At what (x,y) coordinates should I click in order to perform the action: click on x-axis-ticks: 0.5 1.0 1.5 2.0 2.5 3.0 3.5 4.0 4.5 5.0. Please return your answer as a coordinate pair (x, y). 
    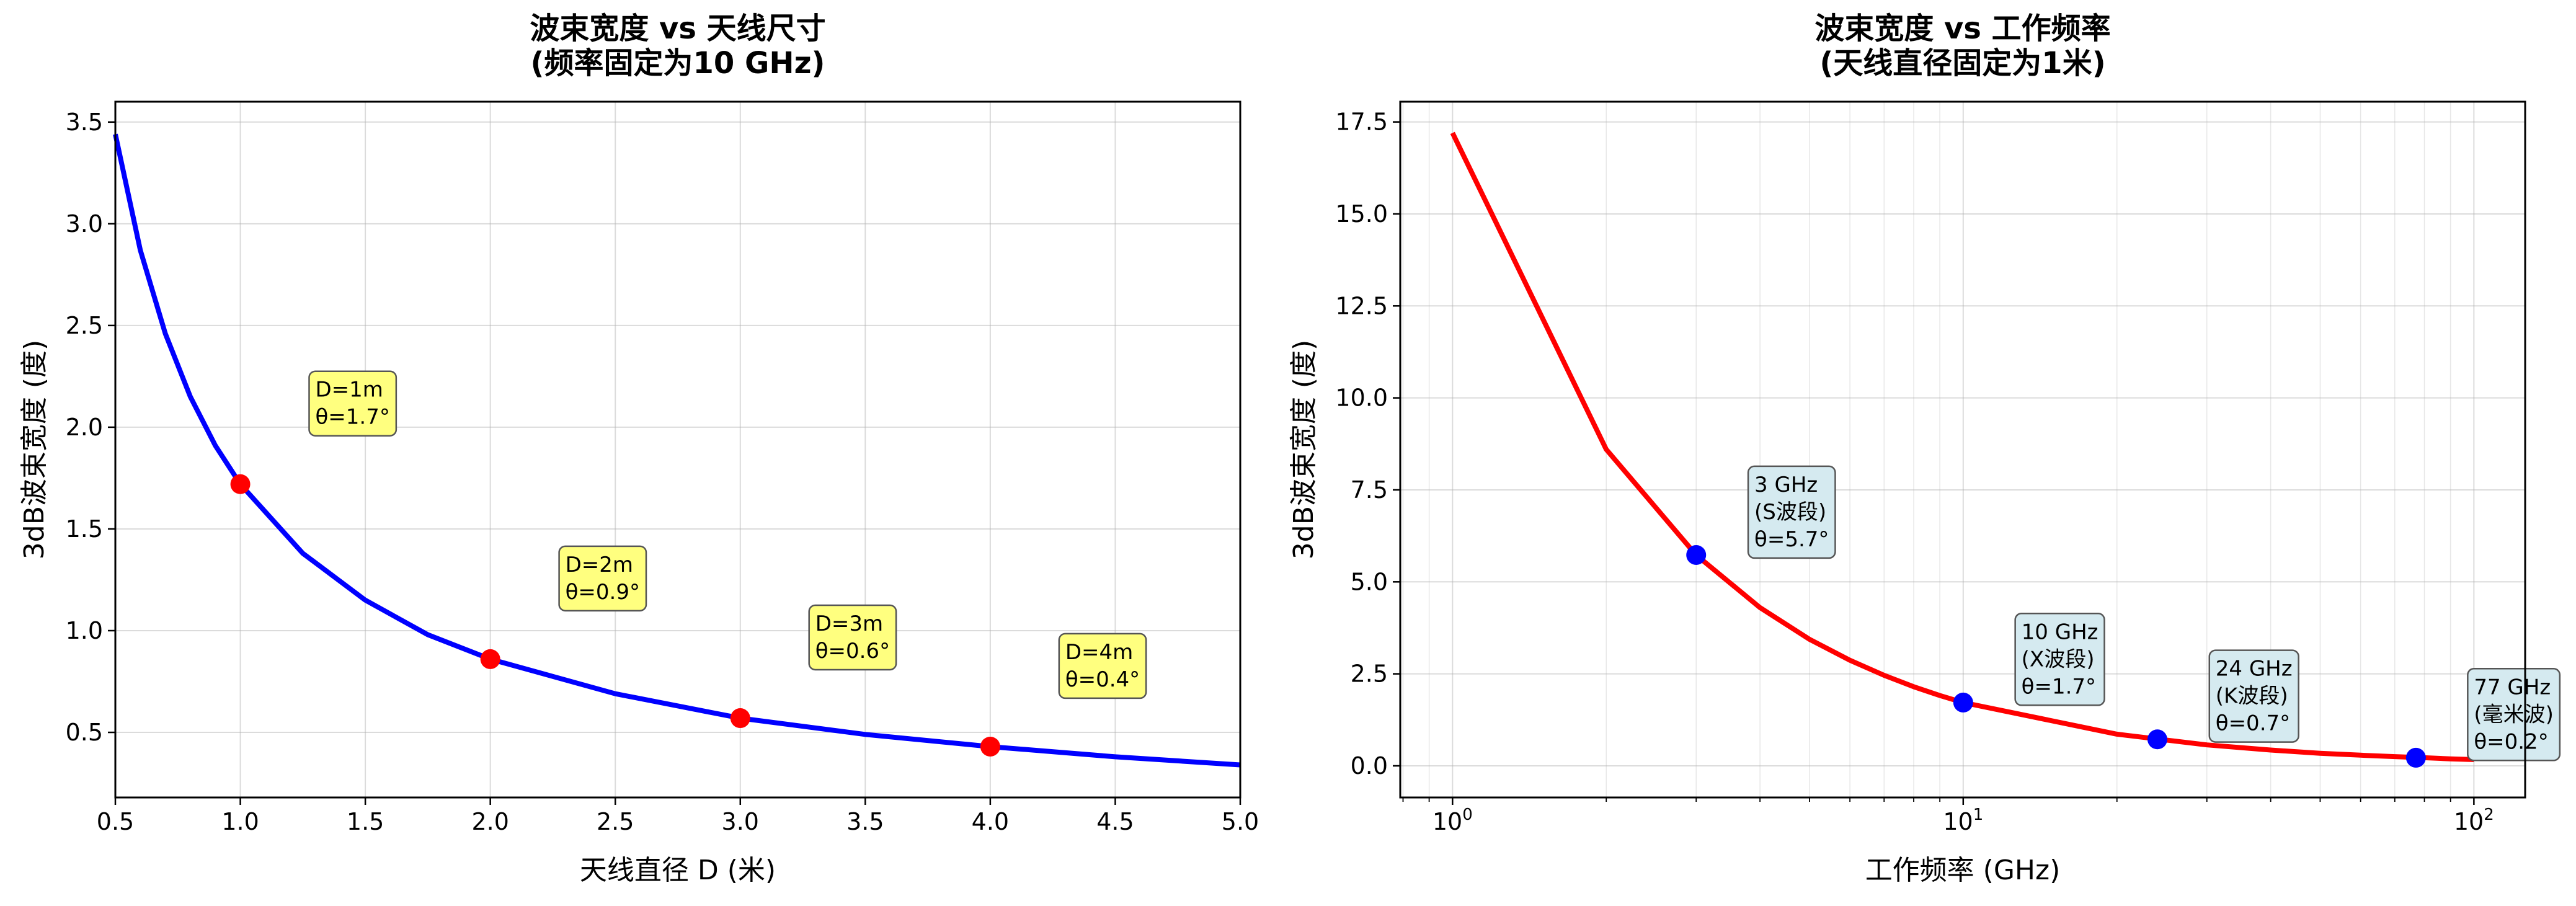
    Looking at the image, I should click on (678, 816).